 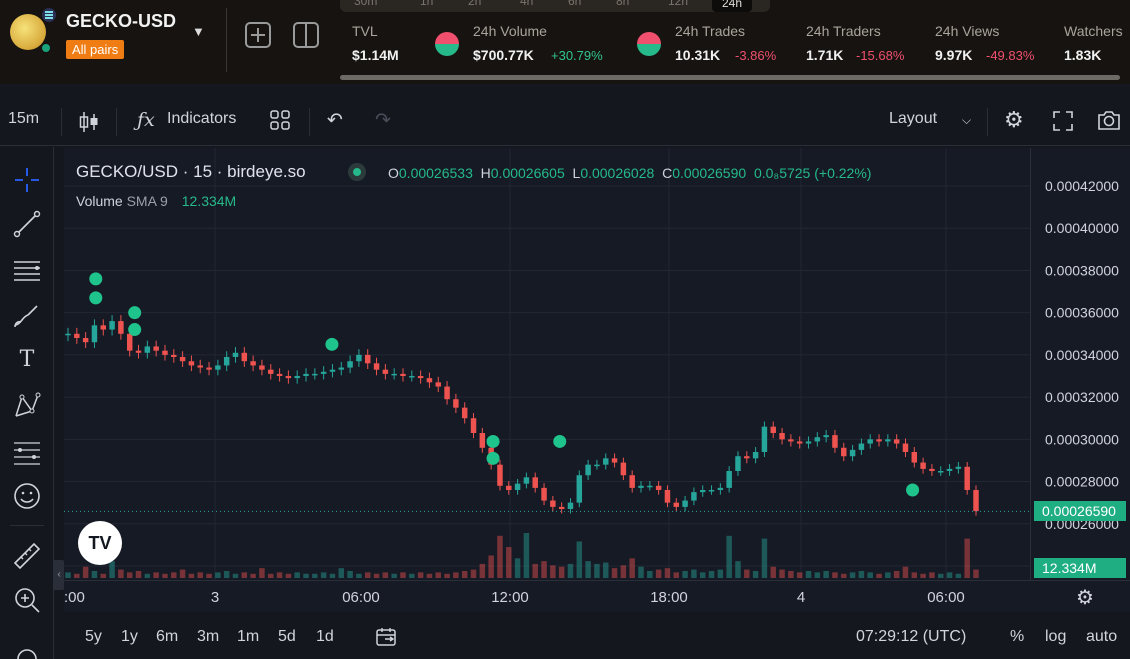 I want to click on range-3m: 3m, so click(x=208, y=636).